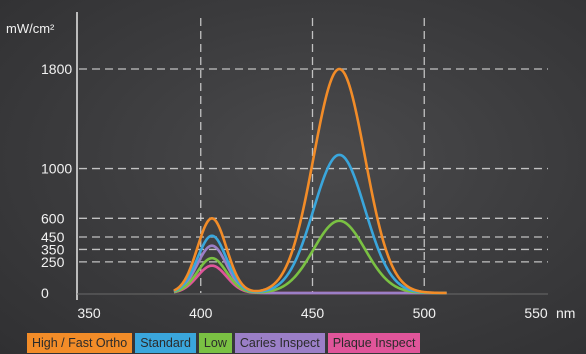 The image size is (586, 354). What do you see at coordinates (165, 343) in the screenshot?
I see `legend-item-standard: Standard` at bounding box center [165, 343].